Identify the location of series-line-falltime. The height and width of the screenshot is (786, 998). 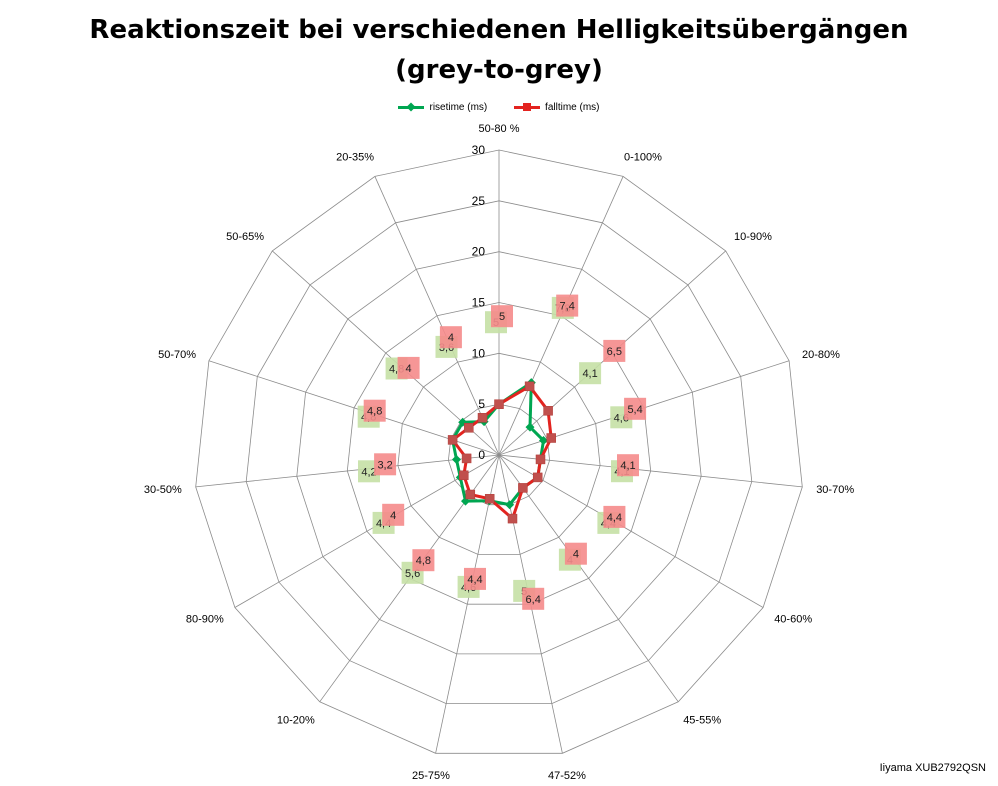
(502, 452).